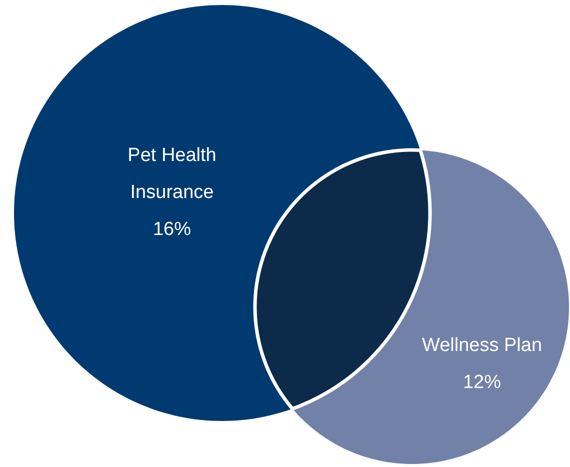  I want to click on data-label: 12%, so click(482, 382).